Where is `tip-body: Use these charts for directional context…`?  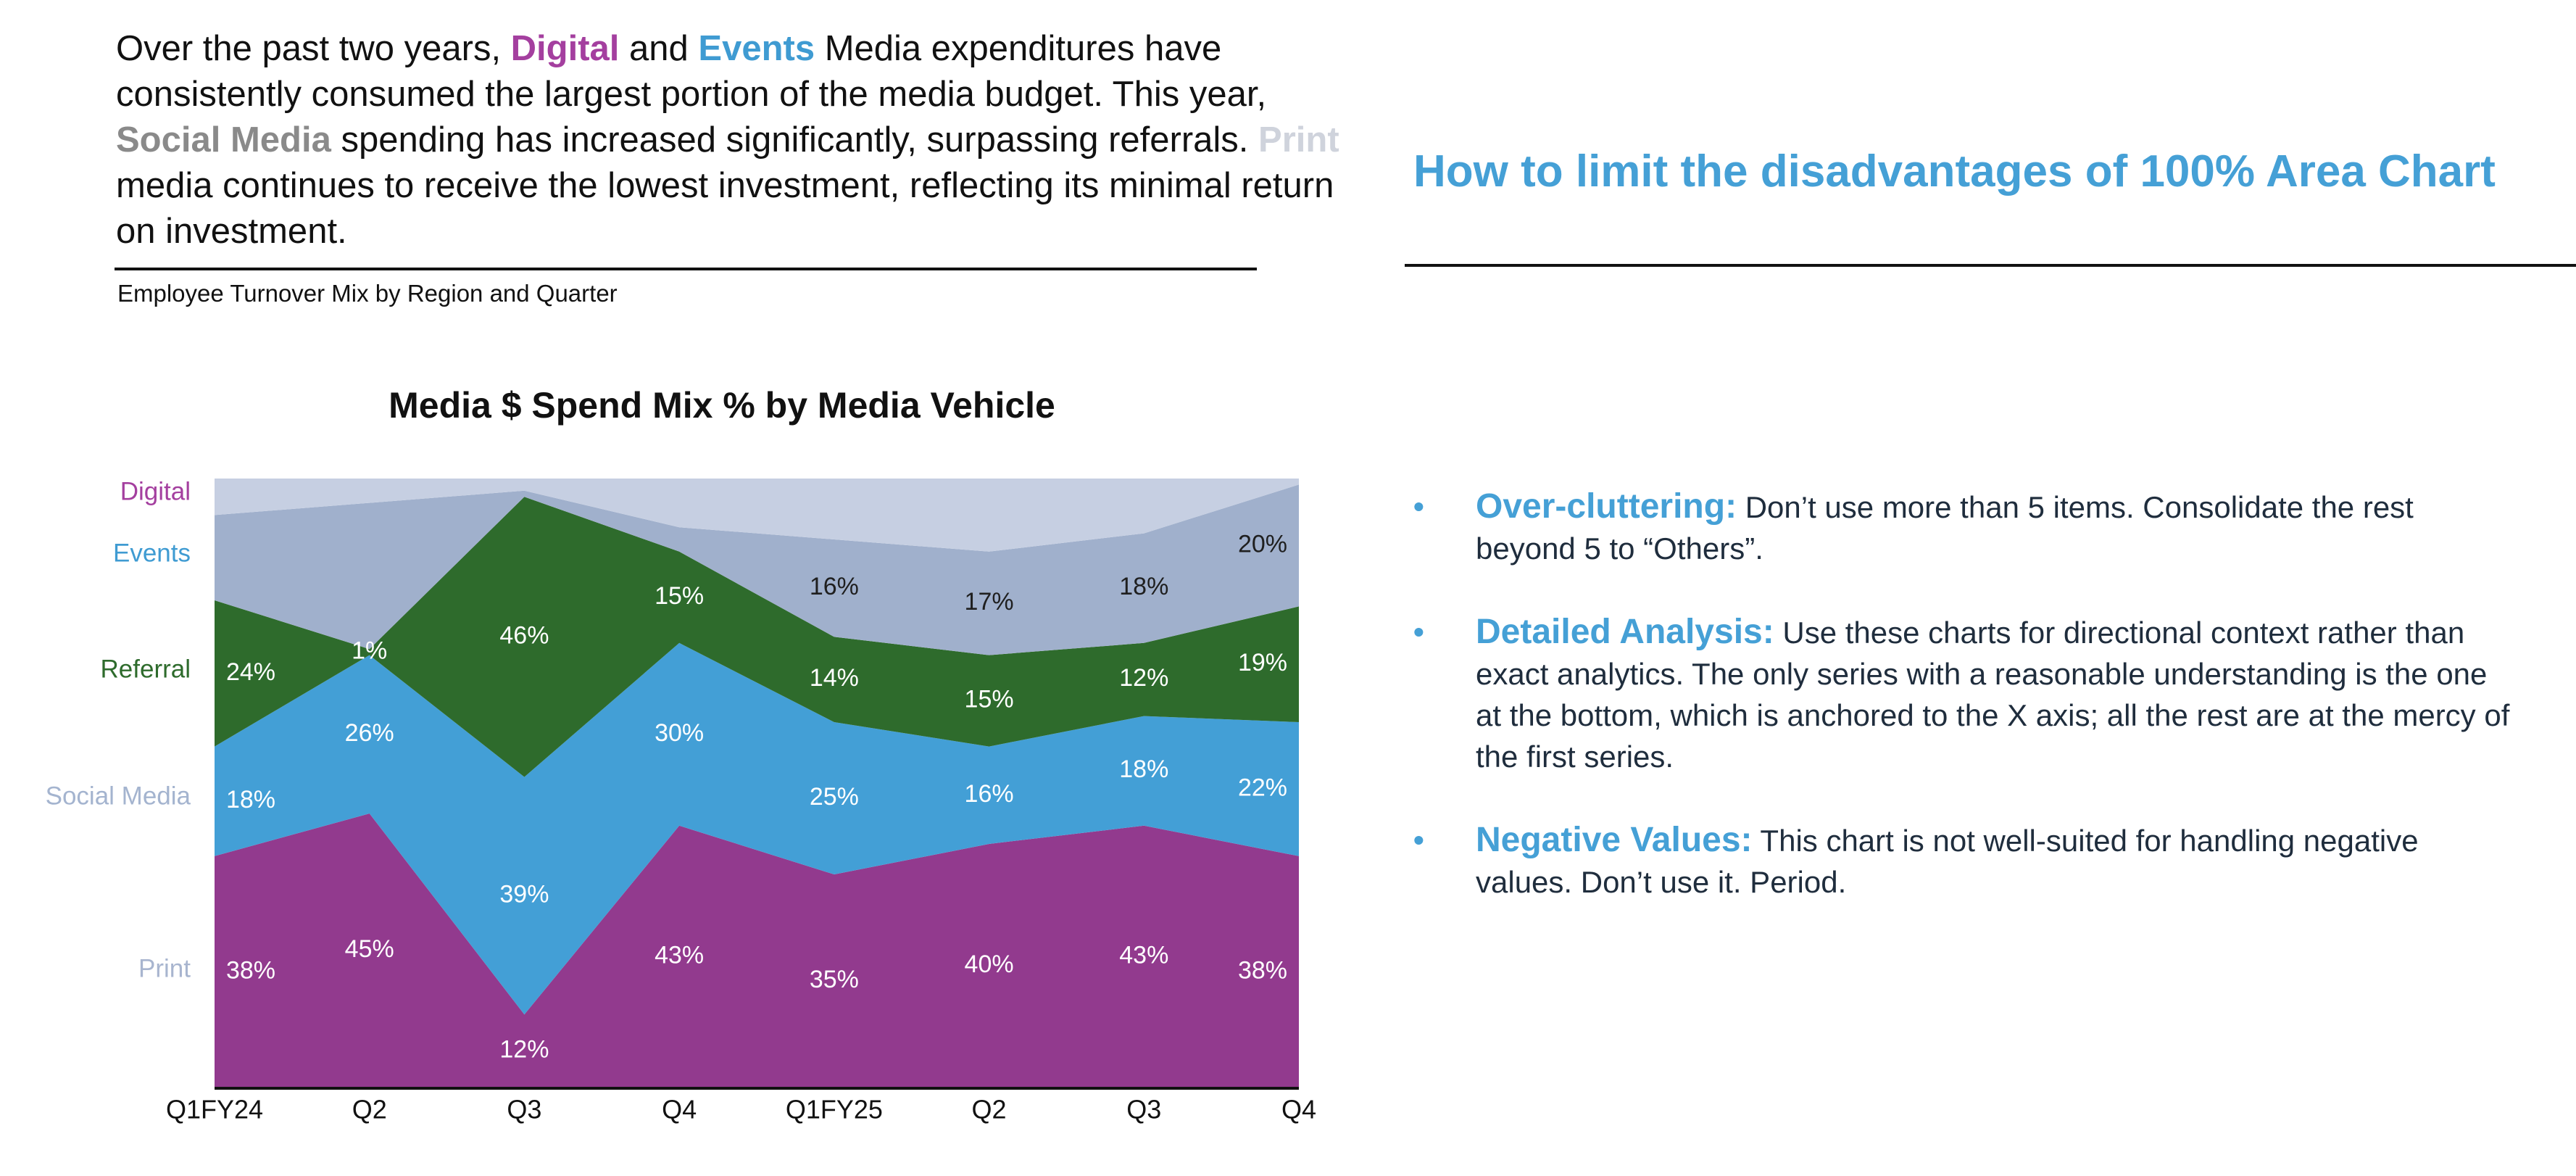 tip-body: Use these charts for directional context… is located at coordinates (1993, 695).